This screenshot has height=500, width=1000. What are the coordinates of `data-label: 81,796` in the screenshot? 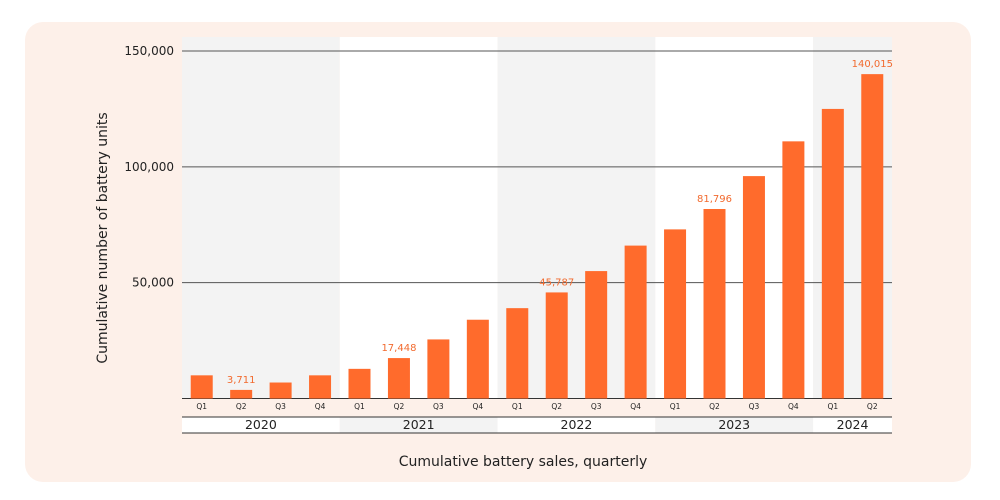 It's located at (714, 199).